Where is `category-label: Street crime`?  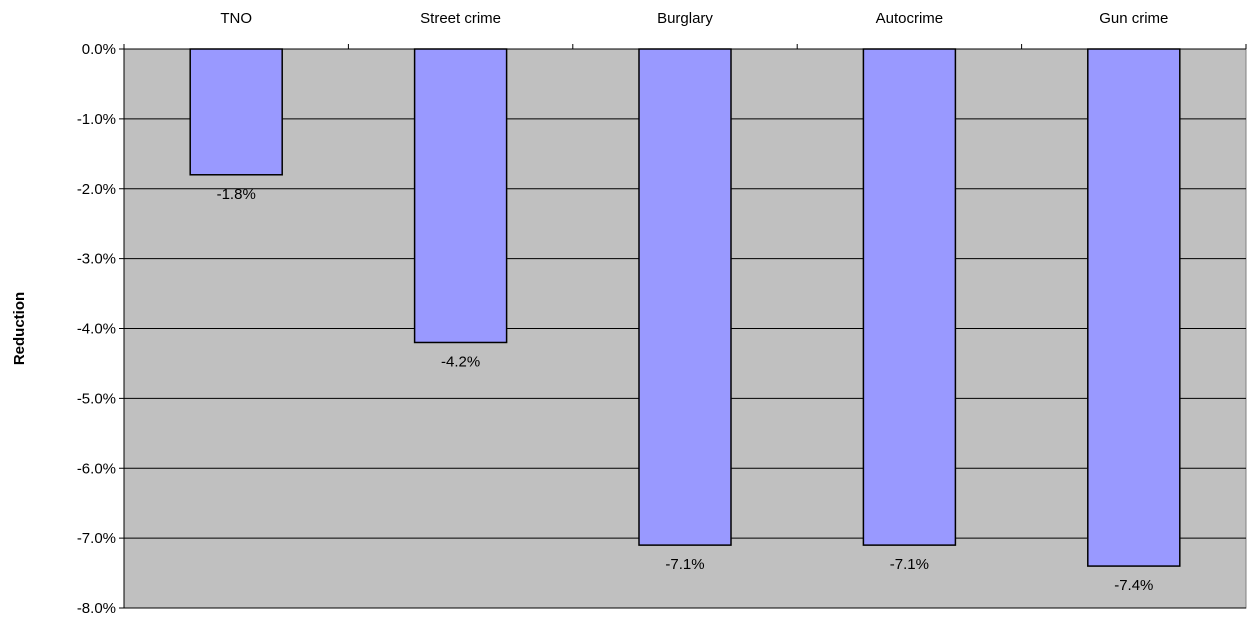
category-label: Street crime is located at coordinates (460, 18).